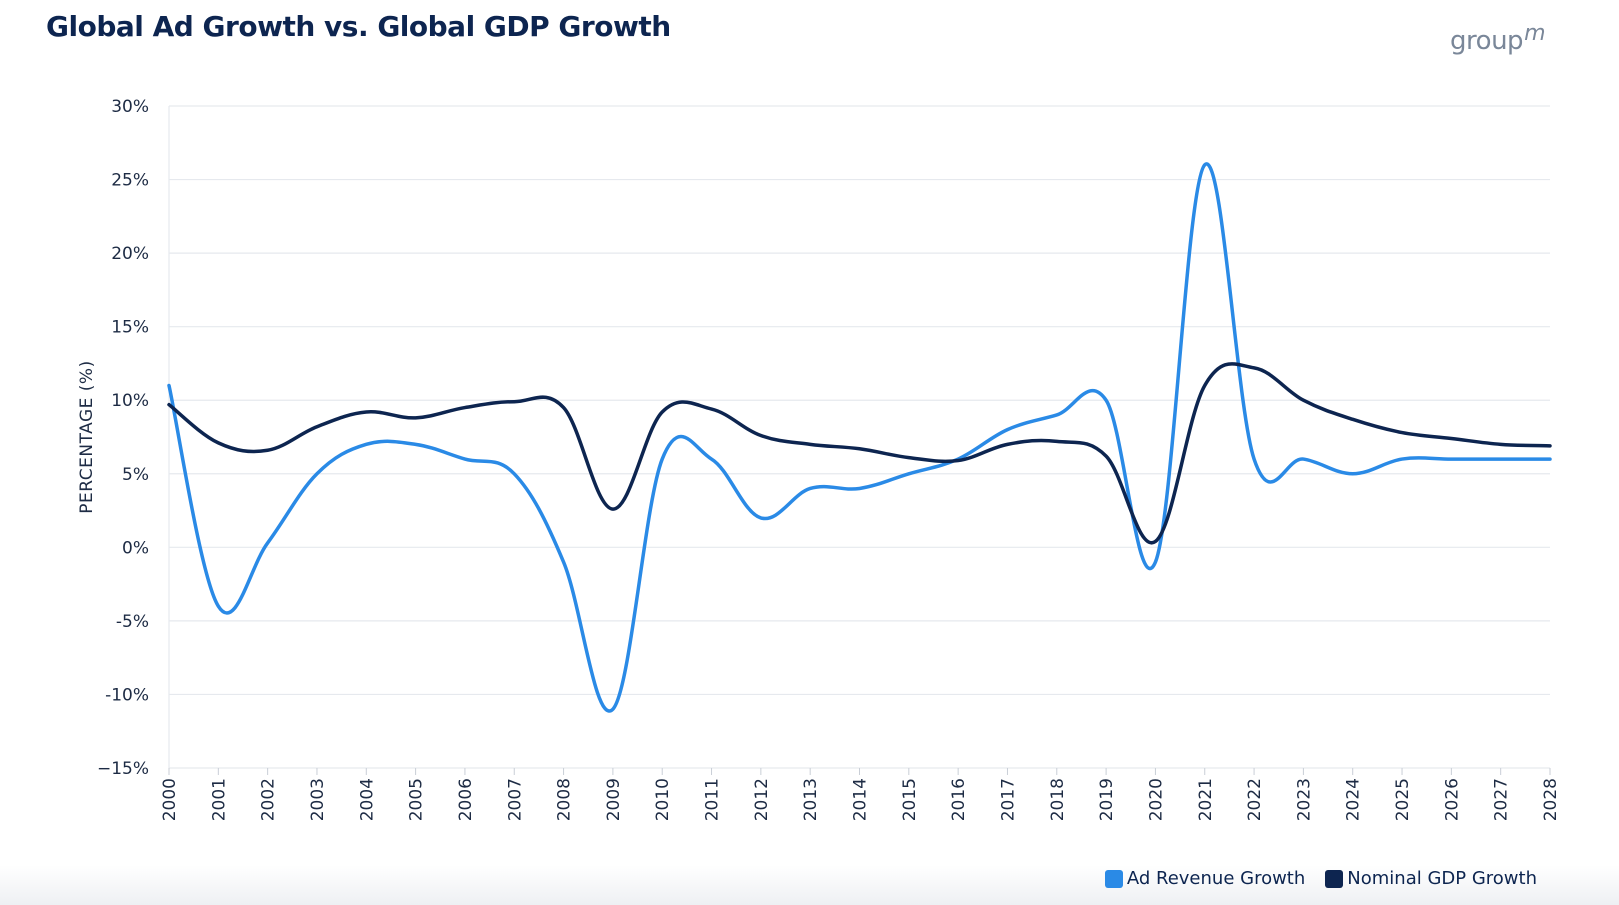 Image resolution: width=1619 pixels, height=905 pixels. I want to click on x-tick-label: 2028, so click(1551, 799).